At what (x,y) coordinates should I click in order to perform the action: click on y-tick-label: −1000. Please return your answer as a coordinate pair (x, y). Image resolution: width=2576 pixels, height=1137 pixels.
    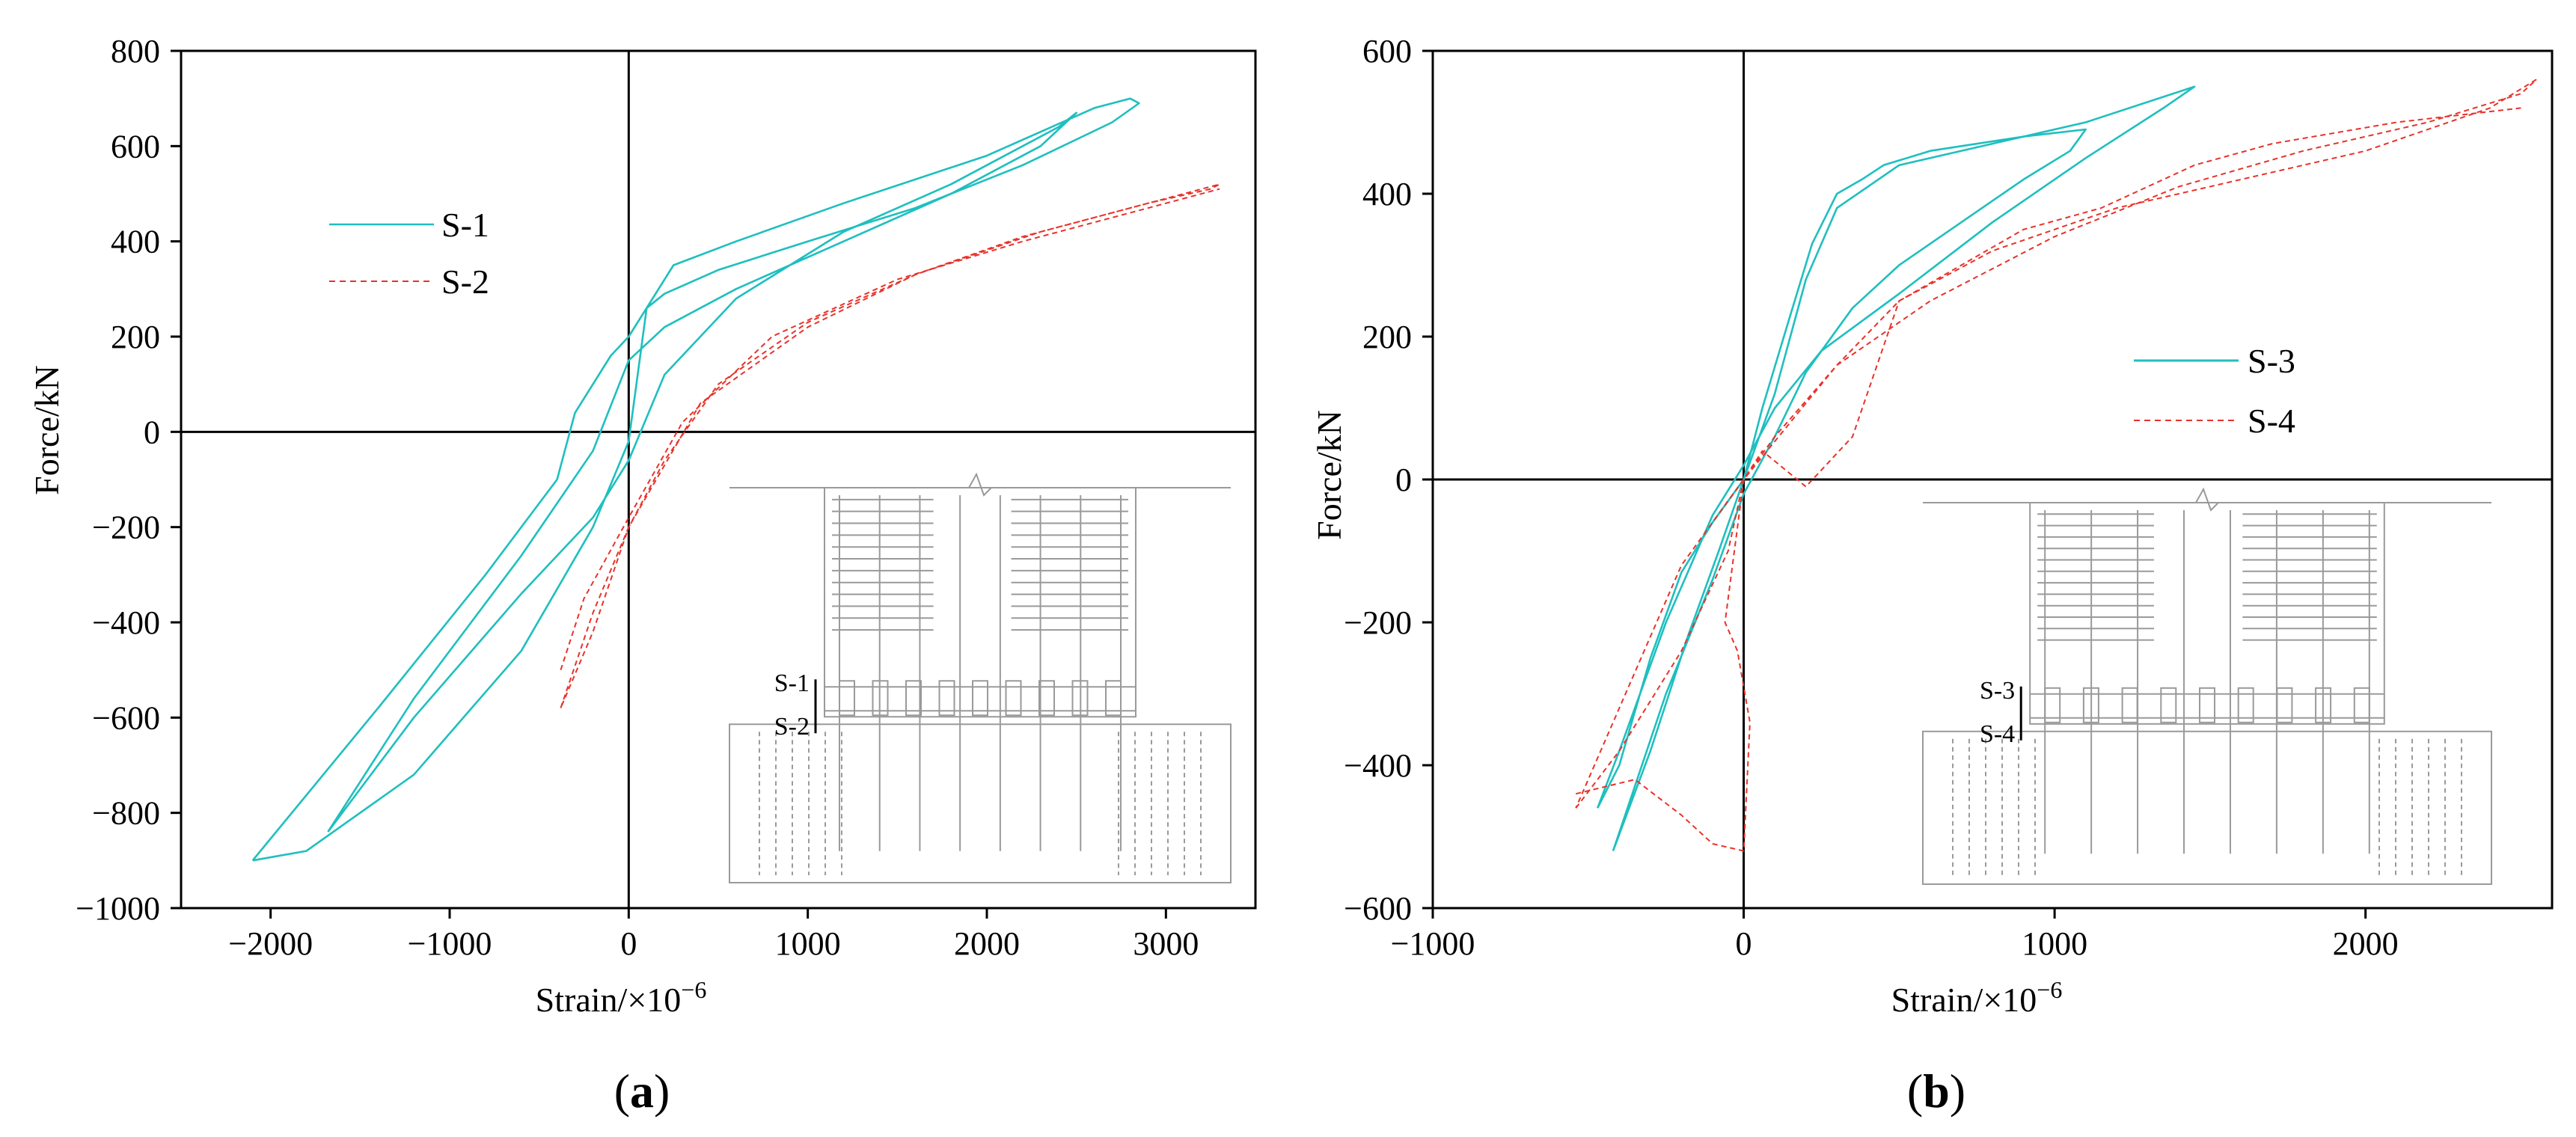
    Looking at the image, I should click on (118, 908).